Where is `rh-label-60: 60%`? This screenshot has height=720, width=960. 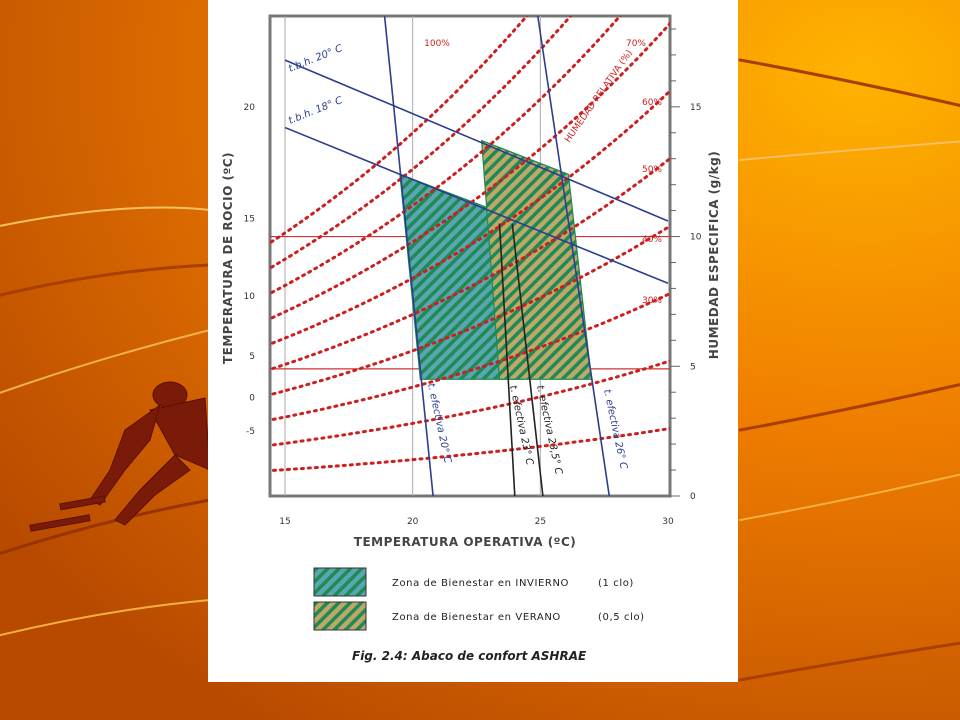 rh-label-60: 60% is located at coordinates (652, 103).